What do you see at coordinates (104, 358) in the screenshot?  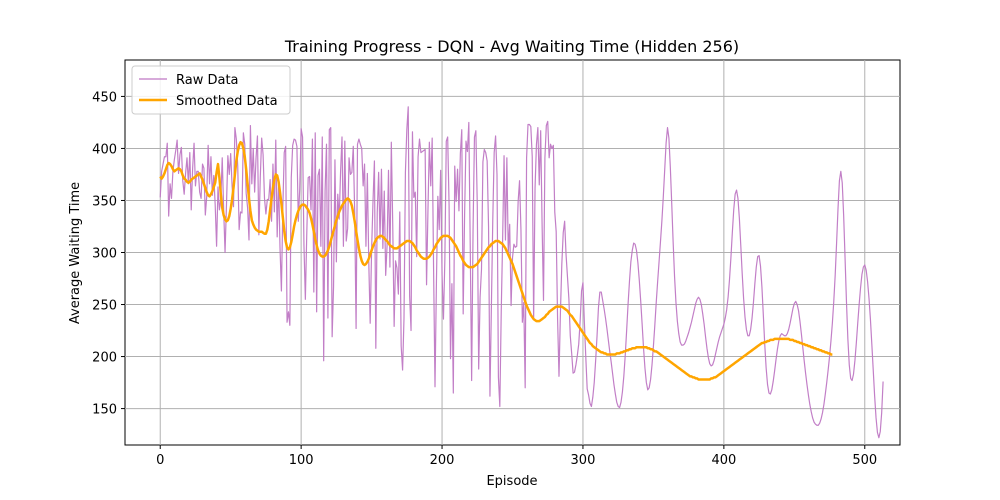 I see `y-tick-label: 200` at bounding box center [104, 358].